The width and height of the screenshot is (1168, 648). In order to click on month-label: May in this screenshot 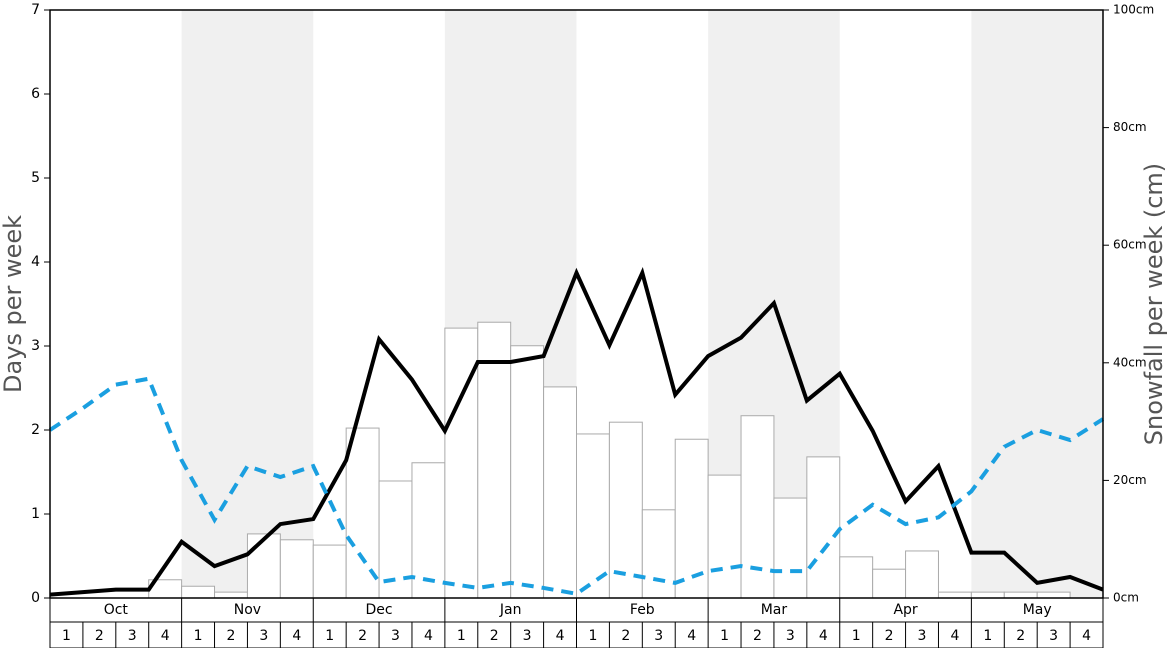, I will do `click(1037, 610)`.